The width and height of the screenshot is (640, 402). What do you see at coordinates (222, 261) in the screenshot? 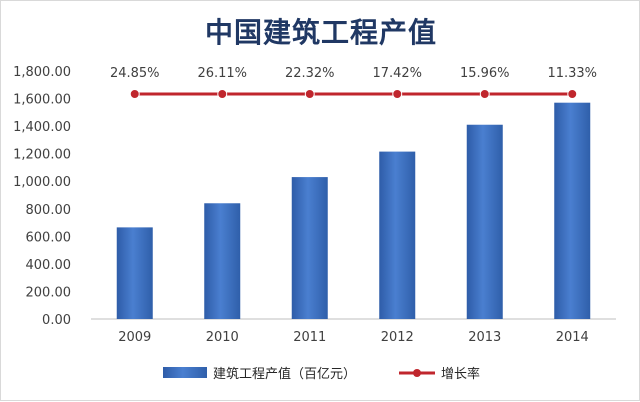
I see `bar-2010` at bounding box center [222, 261].